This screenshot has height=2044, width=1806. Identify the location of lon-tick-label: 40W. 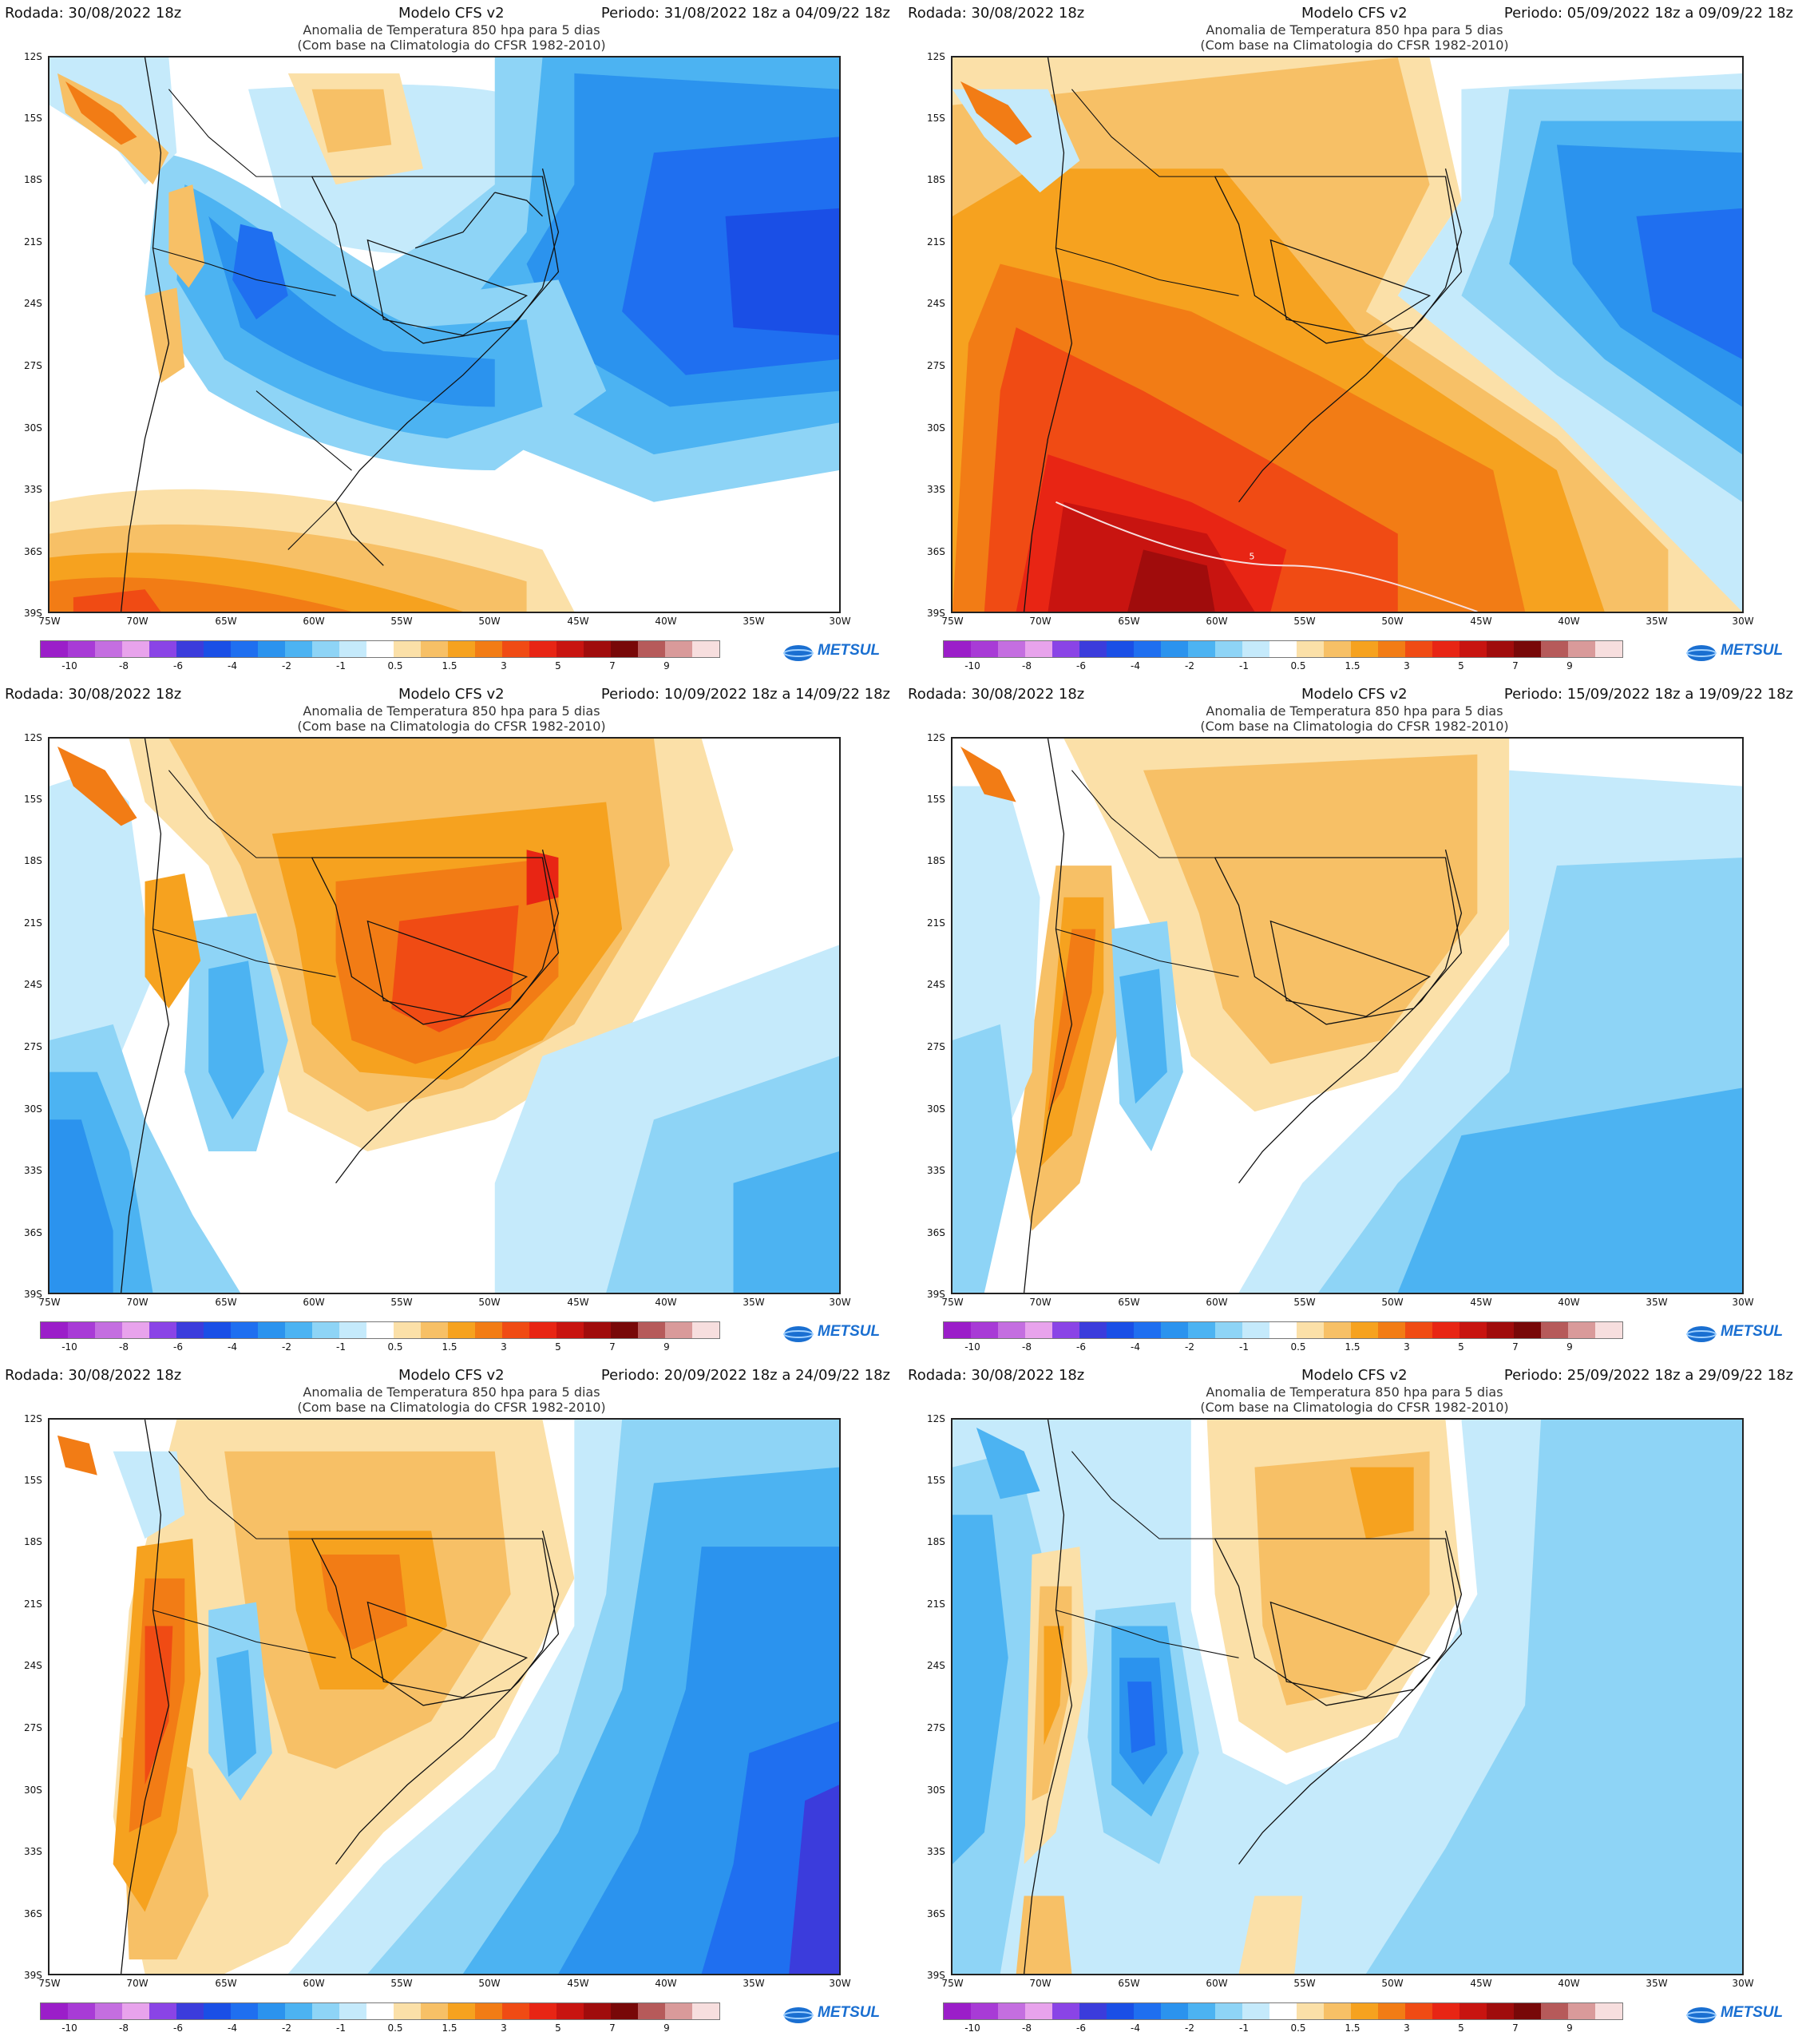
(1569, 1983).